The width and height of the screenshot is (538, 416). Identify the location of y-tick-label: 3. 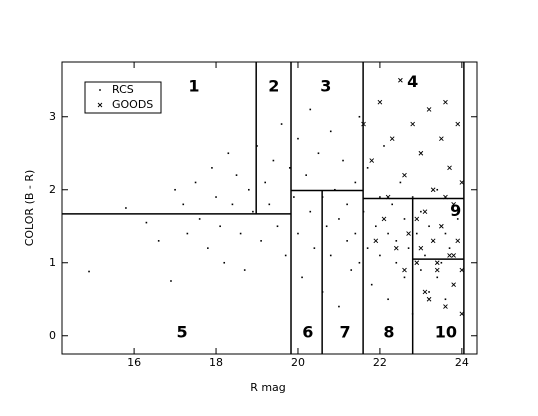
(52, 116).